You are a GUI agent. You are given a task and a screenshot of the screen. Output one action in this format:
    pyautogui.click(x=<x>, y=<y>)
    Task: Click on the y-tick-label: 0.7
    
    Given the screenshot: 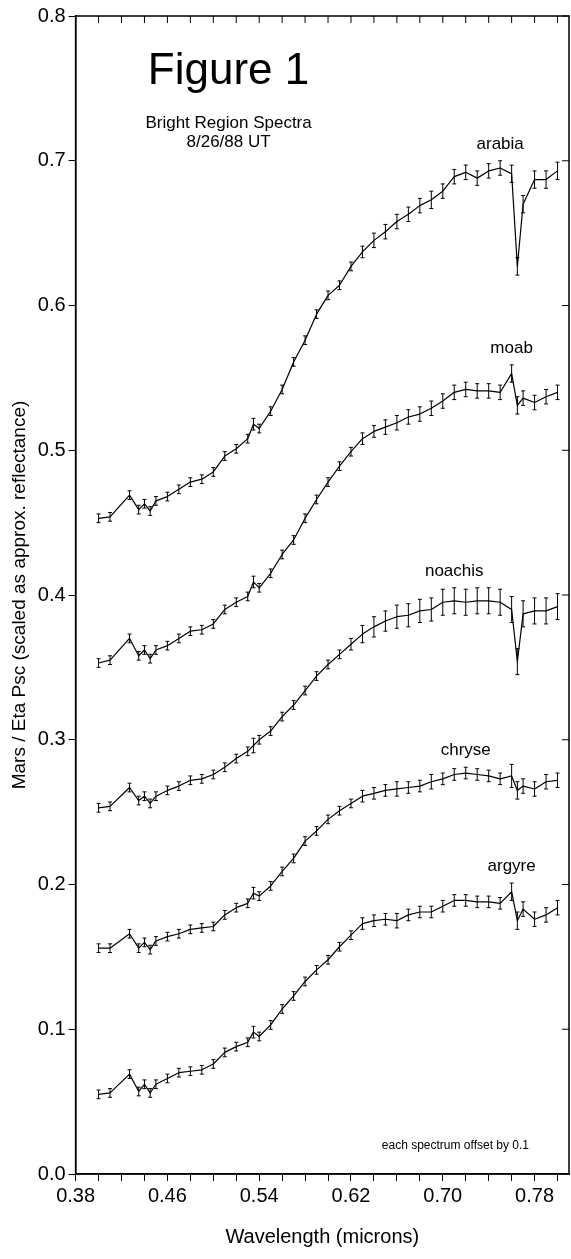 What is the action you would take?
    pyautogui.click(x=51, y=159)
    